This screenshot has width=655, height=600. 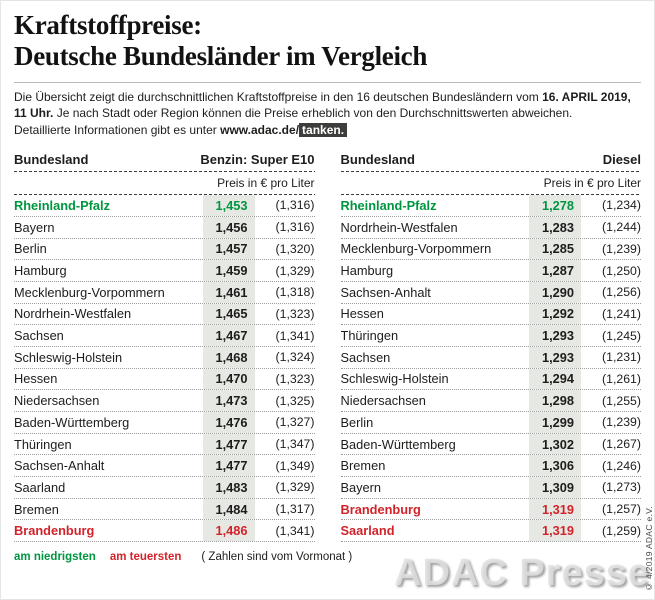 I want to click on table-row: Brandenburg 1,486 (1,341), so click(x=164, y=531).